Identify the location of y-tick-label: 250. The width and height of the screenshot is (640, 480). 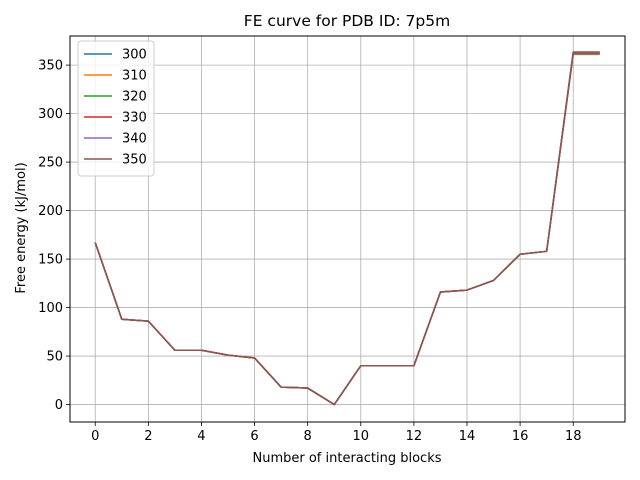
(50, 163).